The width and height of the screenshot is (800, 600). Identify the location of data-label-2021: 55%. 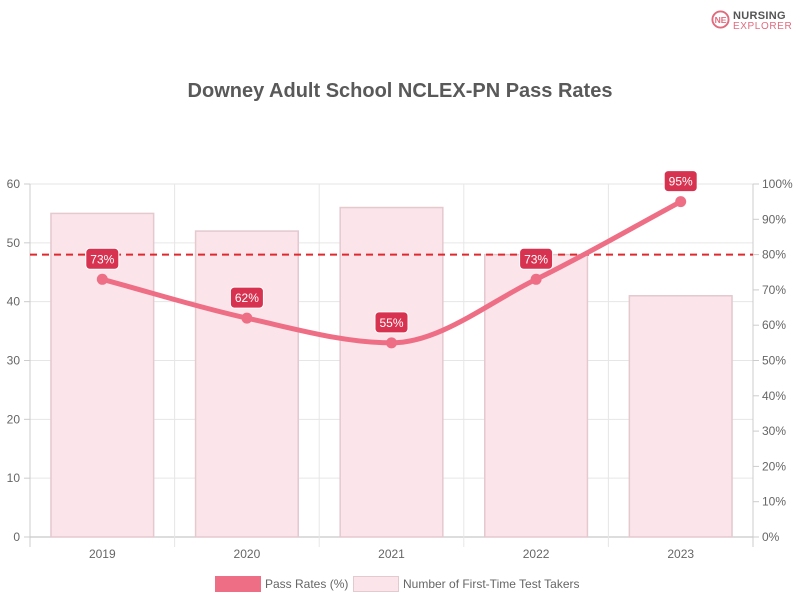
(391, 323).